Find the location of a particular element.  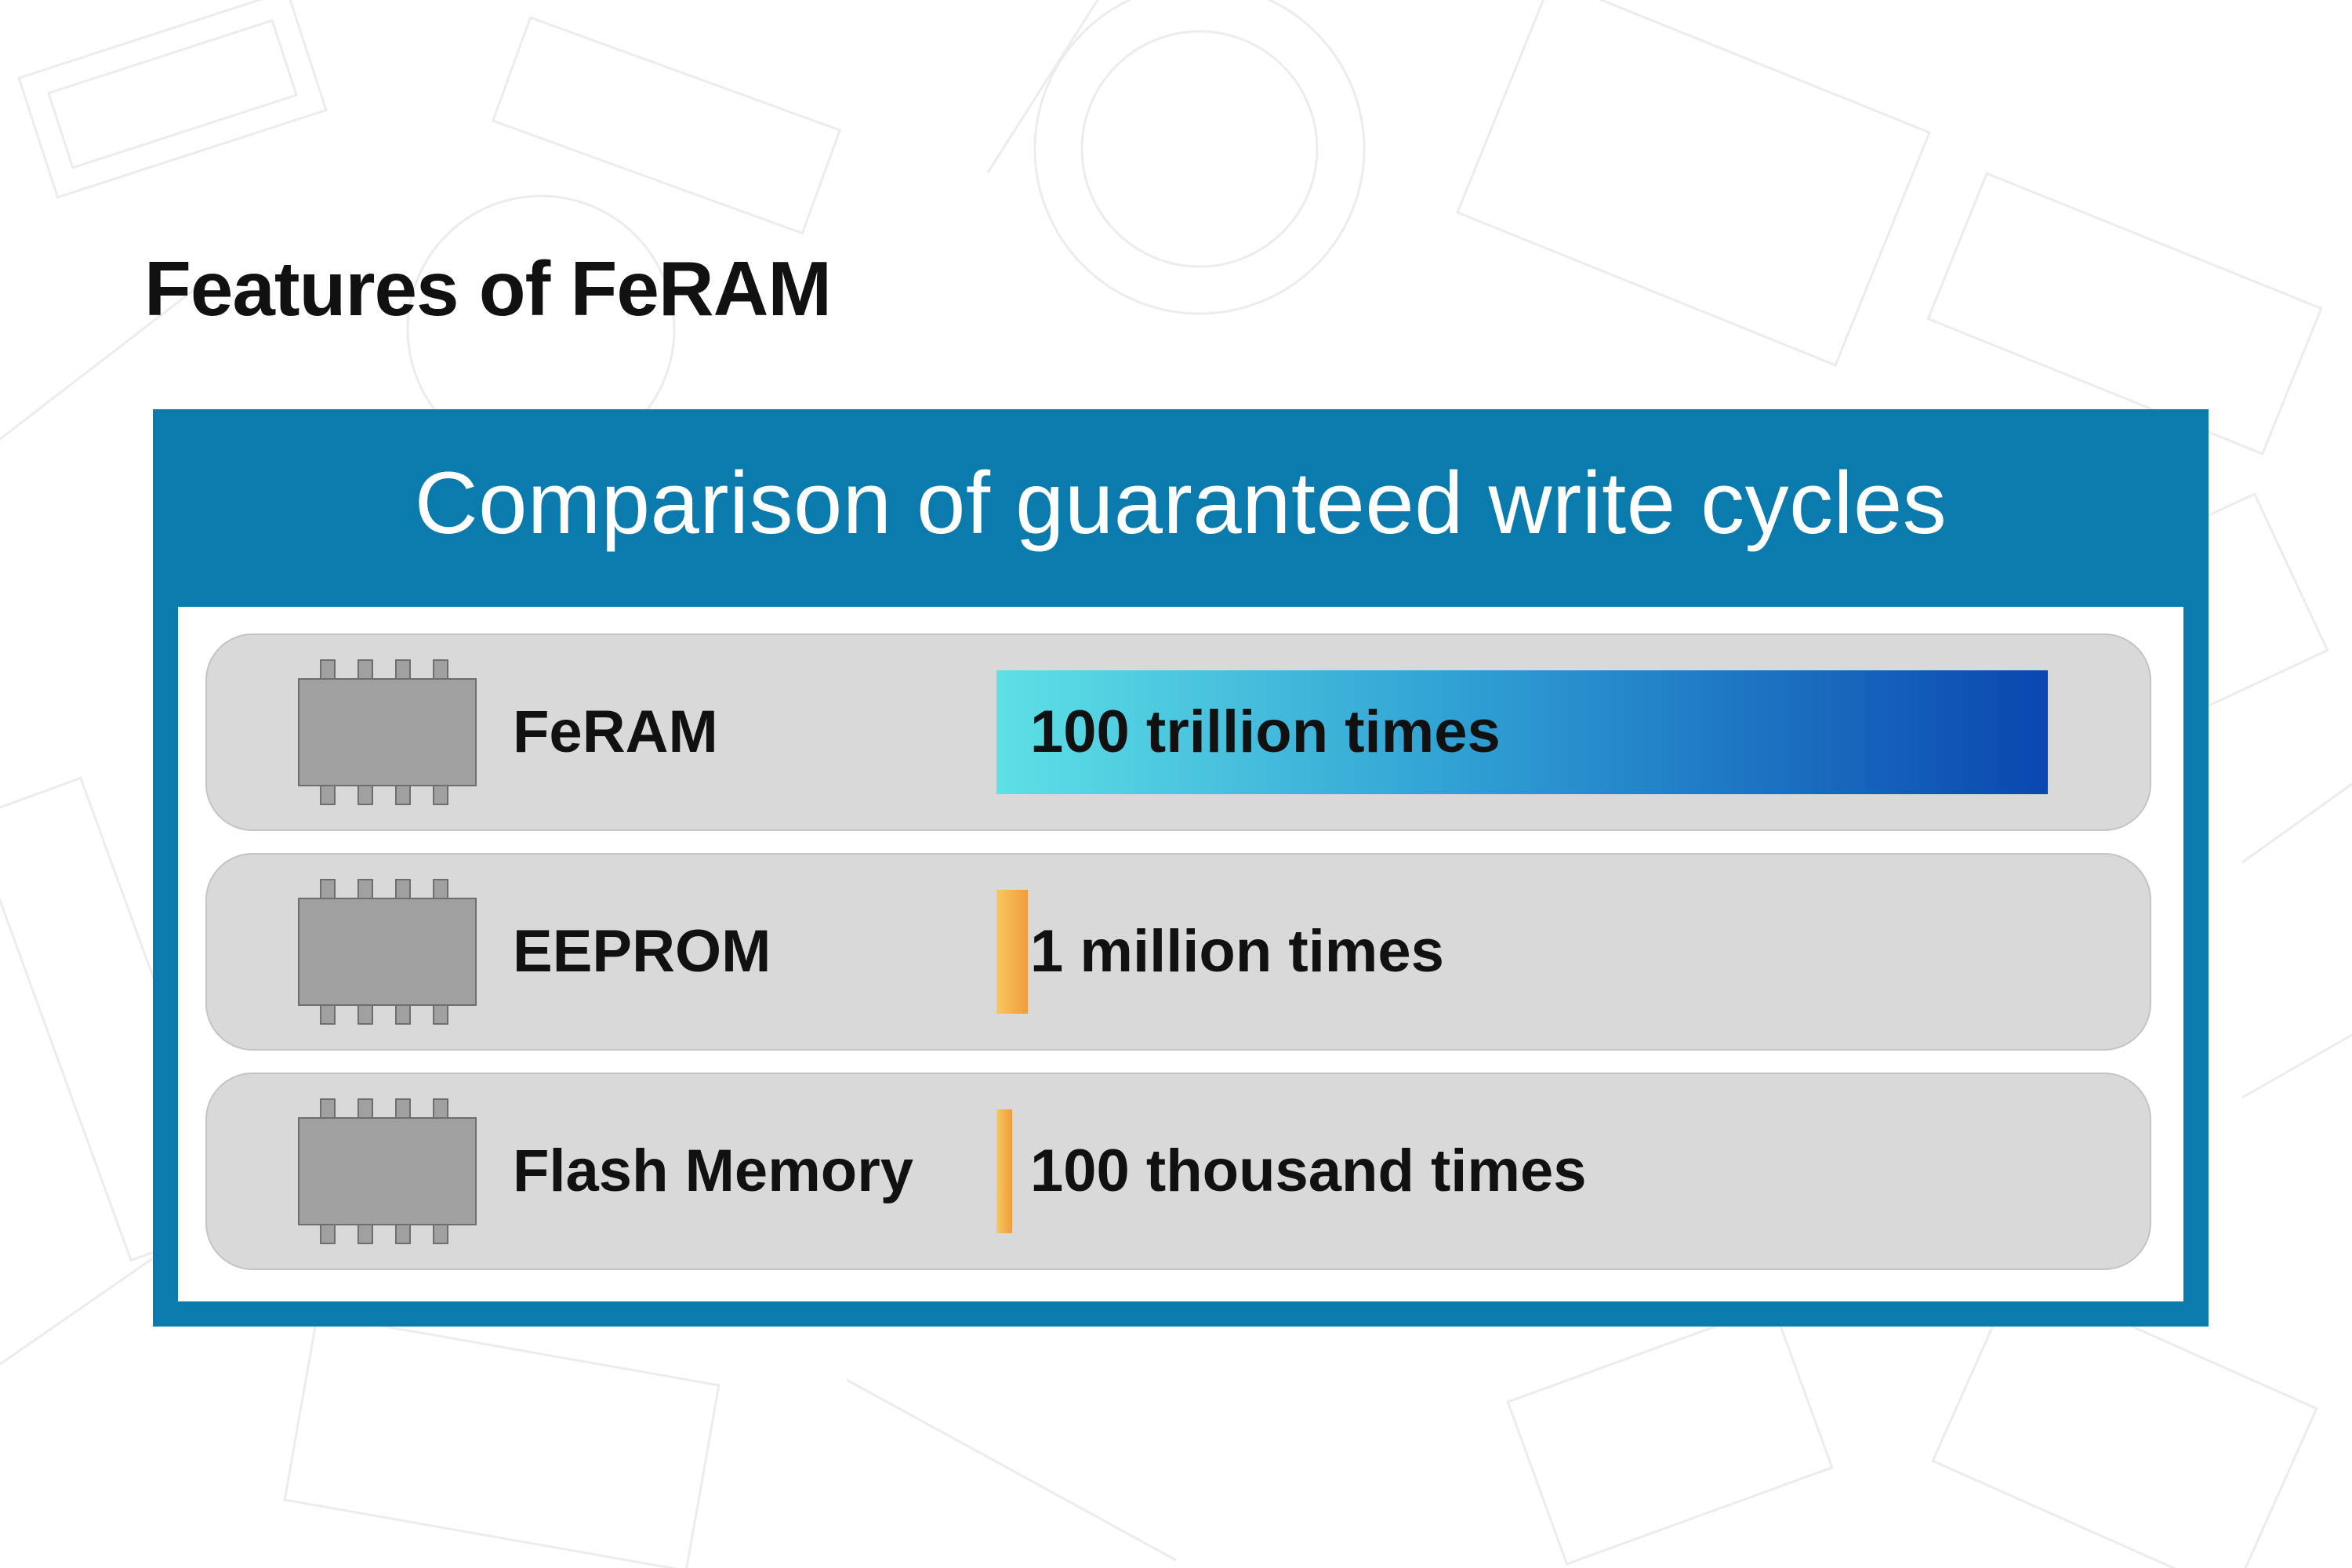

bar-eeprom is located at coordinates (1012, 952).